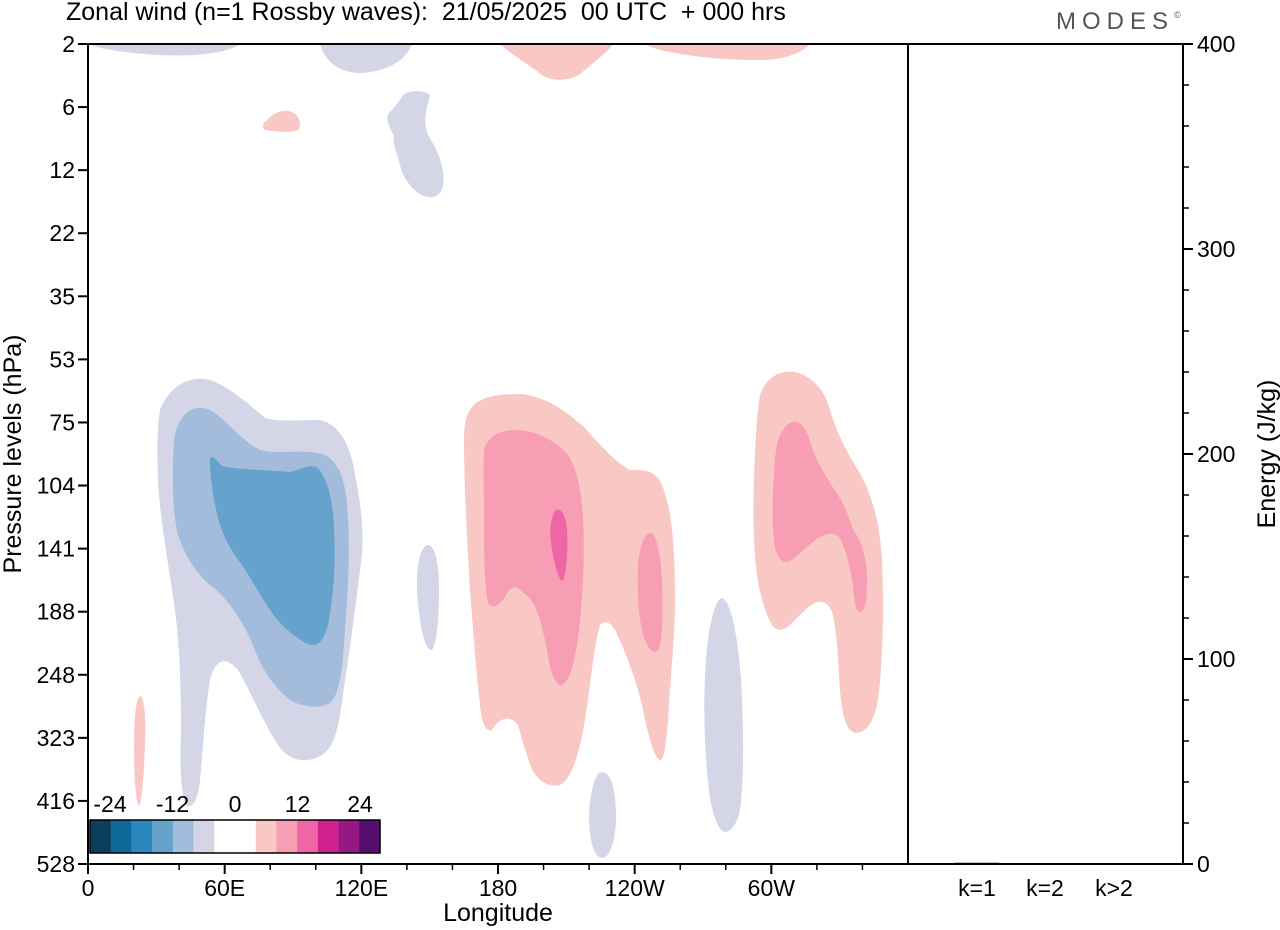 The image size is (1280, 930). Describe the element at coordinates (56, 486) in the screenshot. I see `y-tick-label: 104` at that location.